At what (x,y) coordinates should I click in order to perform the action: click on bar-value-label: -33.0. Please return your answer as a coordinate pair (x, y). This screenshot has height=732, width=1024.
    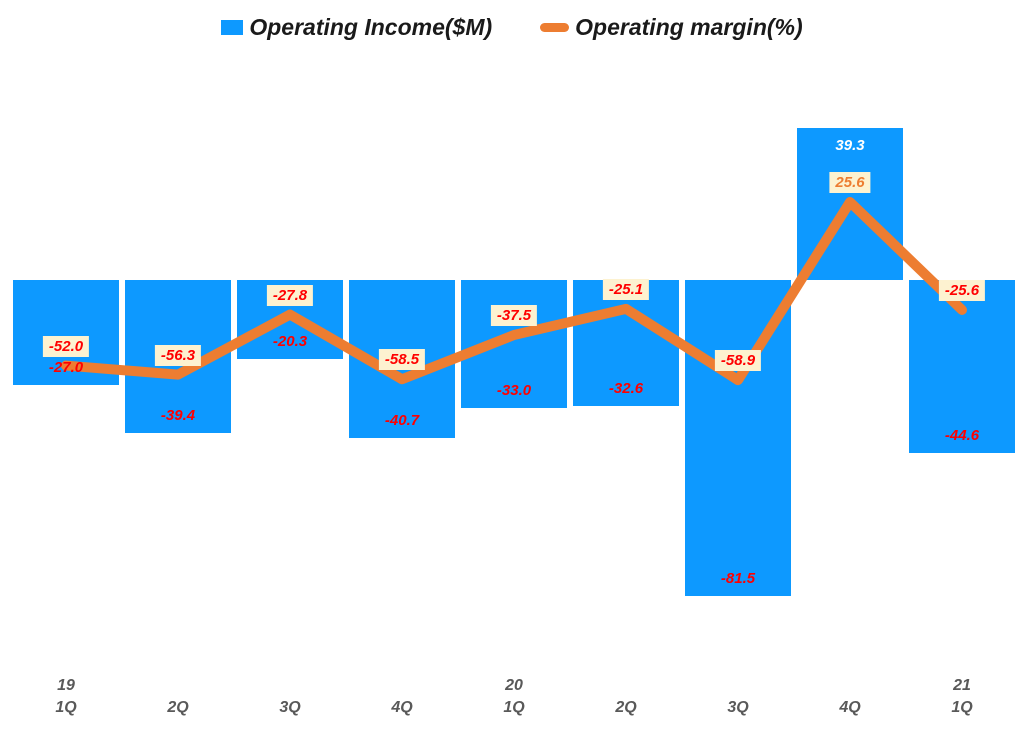
    Looking at the image, I should click on (514, 390).